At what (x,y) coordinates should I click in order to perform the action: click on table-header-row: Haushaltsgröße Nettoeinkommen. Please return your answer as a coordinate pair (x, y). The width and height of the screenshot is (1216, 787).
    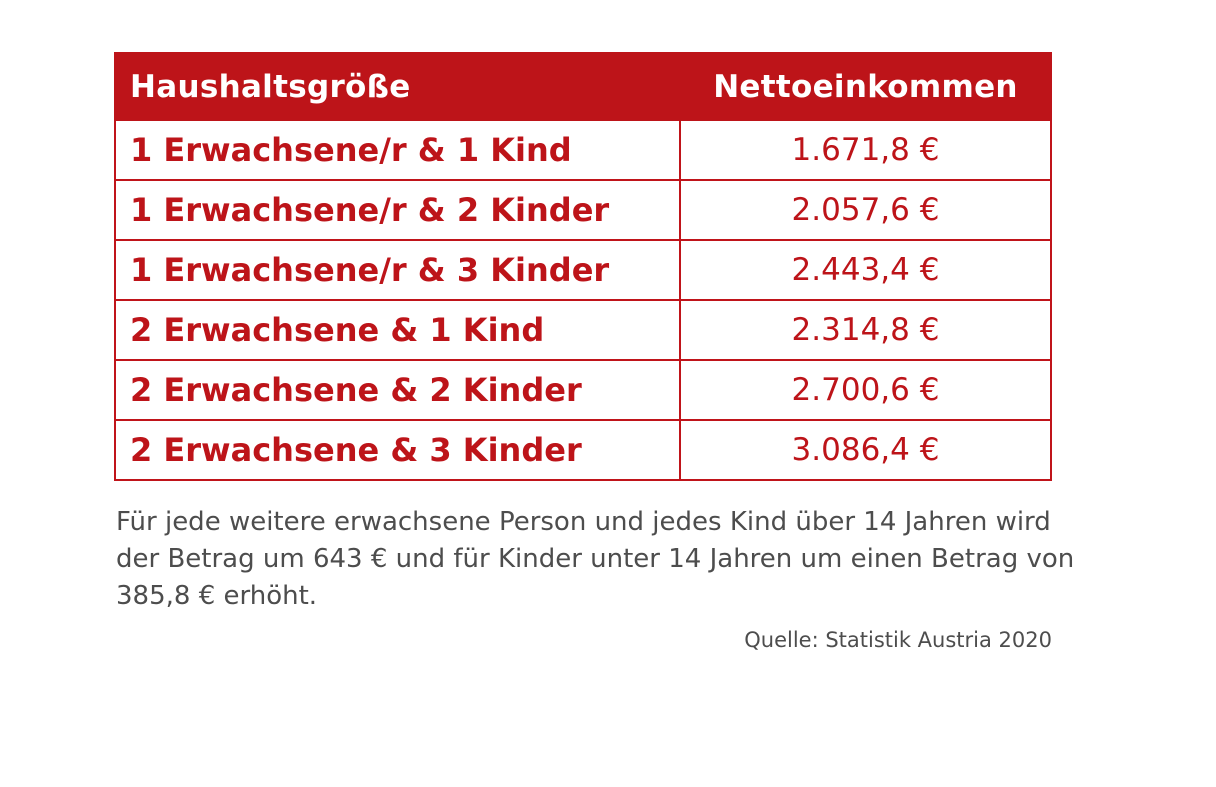
    Looking at the image, I should click on (583, 86).